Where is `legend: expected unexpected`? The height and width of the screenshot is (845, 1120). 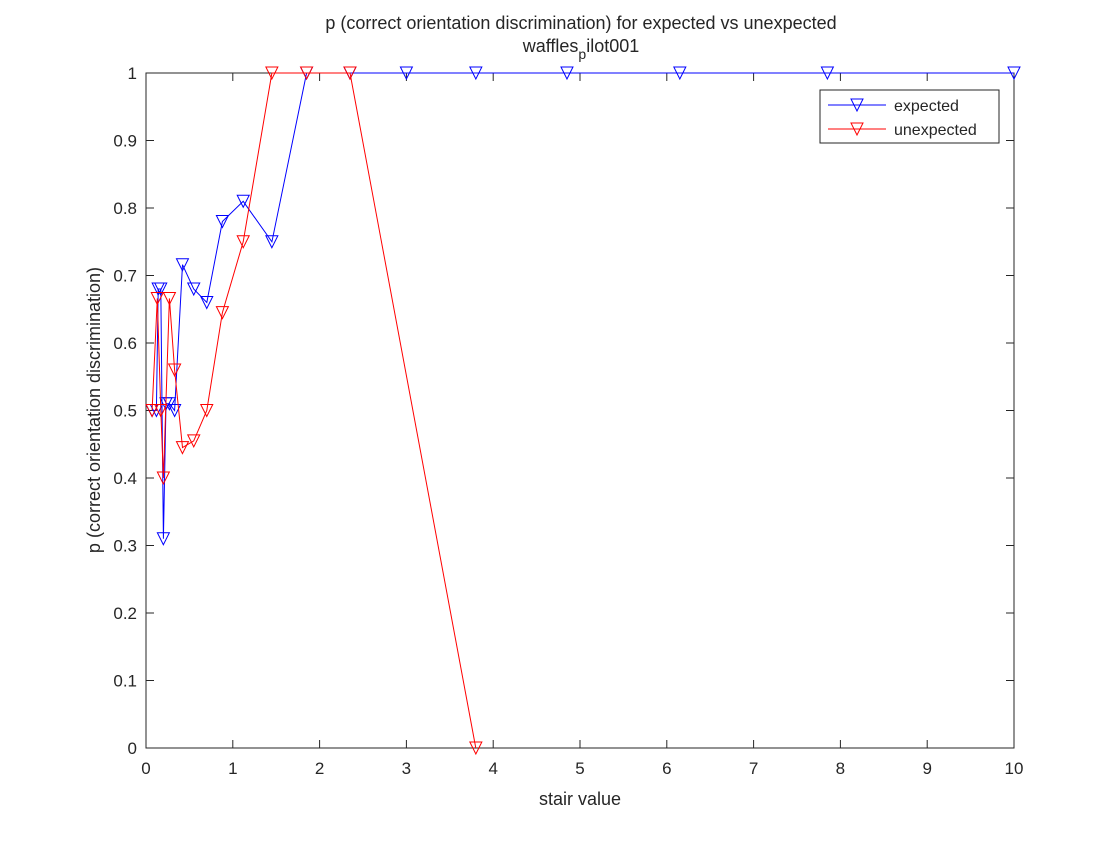
legend: expected unexpected is located at coordinates (909, 116).